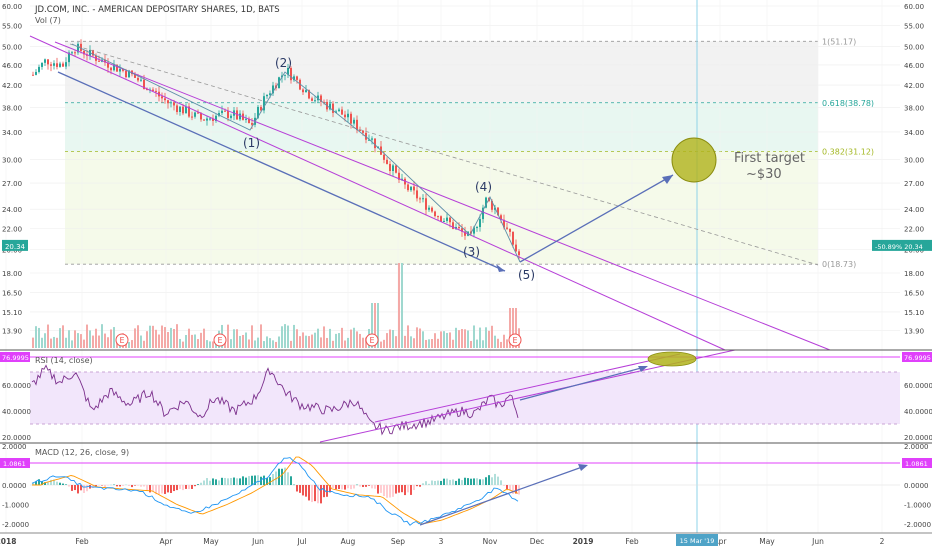  What do you see at coordinates (16, 412) in the screenshot?
I see `rsi-tick-left: 40.0000` at bounding box center [16, 412].